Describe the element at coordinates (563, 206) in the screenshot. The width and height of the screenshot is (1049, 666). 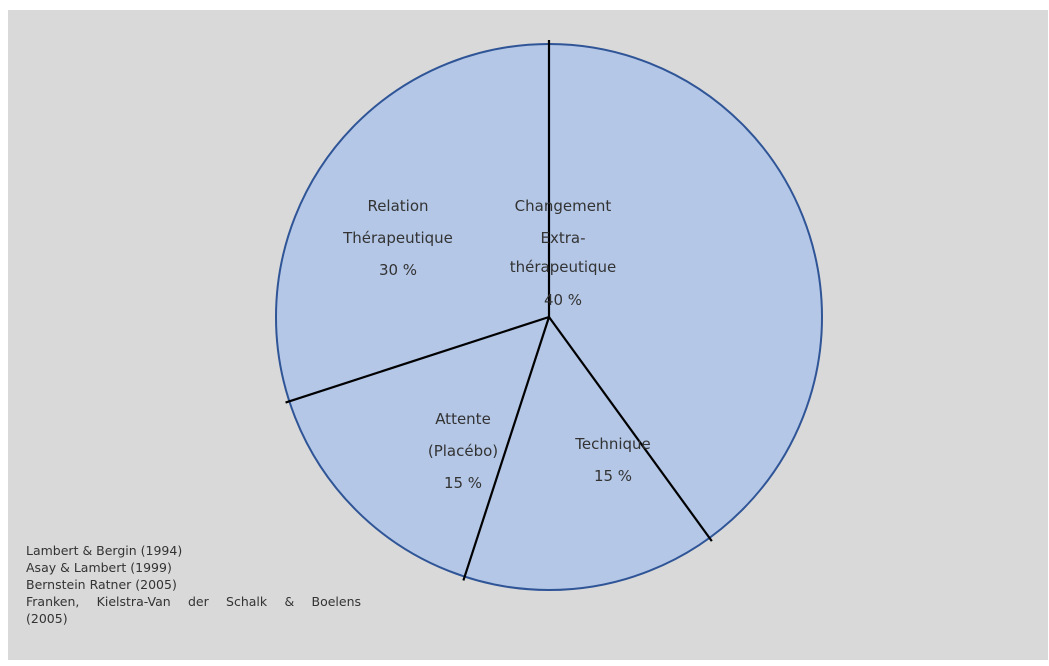
I see `slice-label-line: Changement` at that location.